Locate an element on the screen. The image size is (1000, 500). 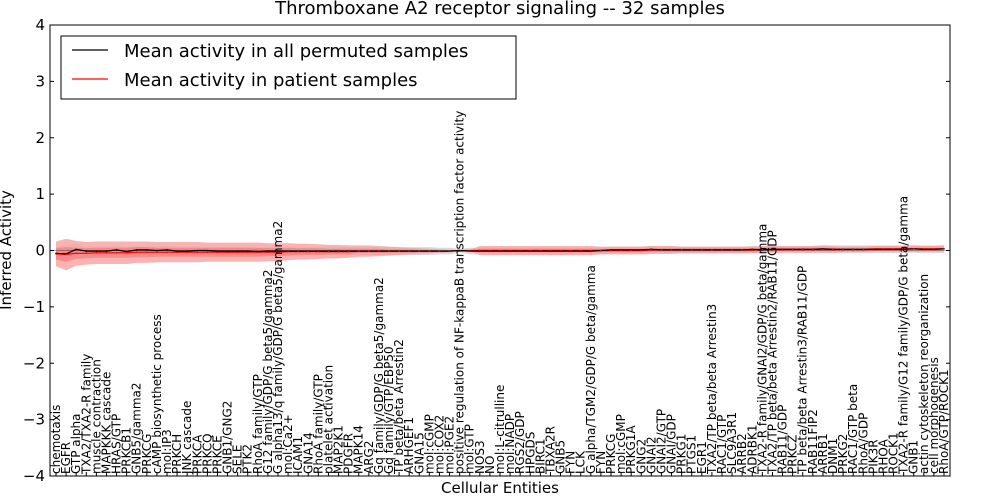
entity-label: JNK cascade is located at coordinates (187, 438).